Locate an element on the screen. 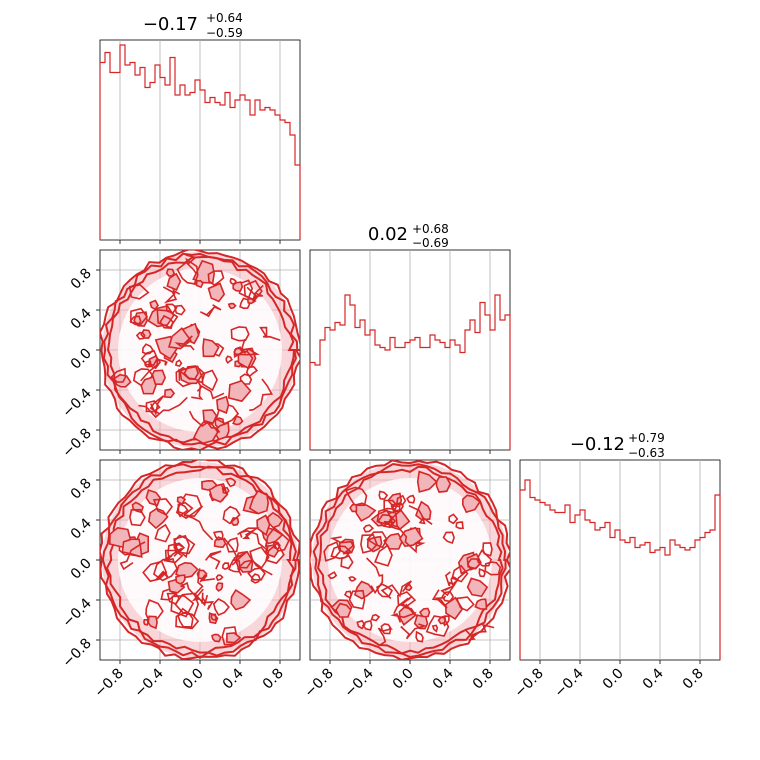 The width and height of the screenshot is (760, 760). title-param-1-minus: −0.59 is located at coordinates (224, 33).